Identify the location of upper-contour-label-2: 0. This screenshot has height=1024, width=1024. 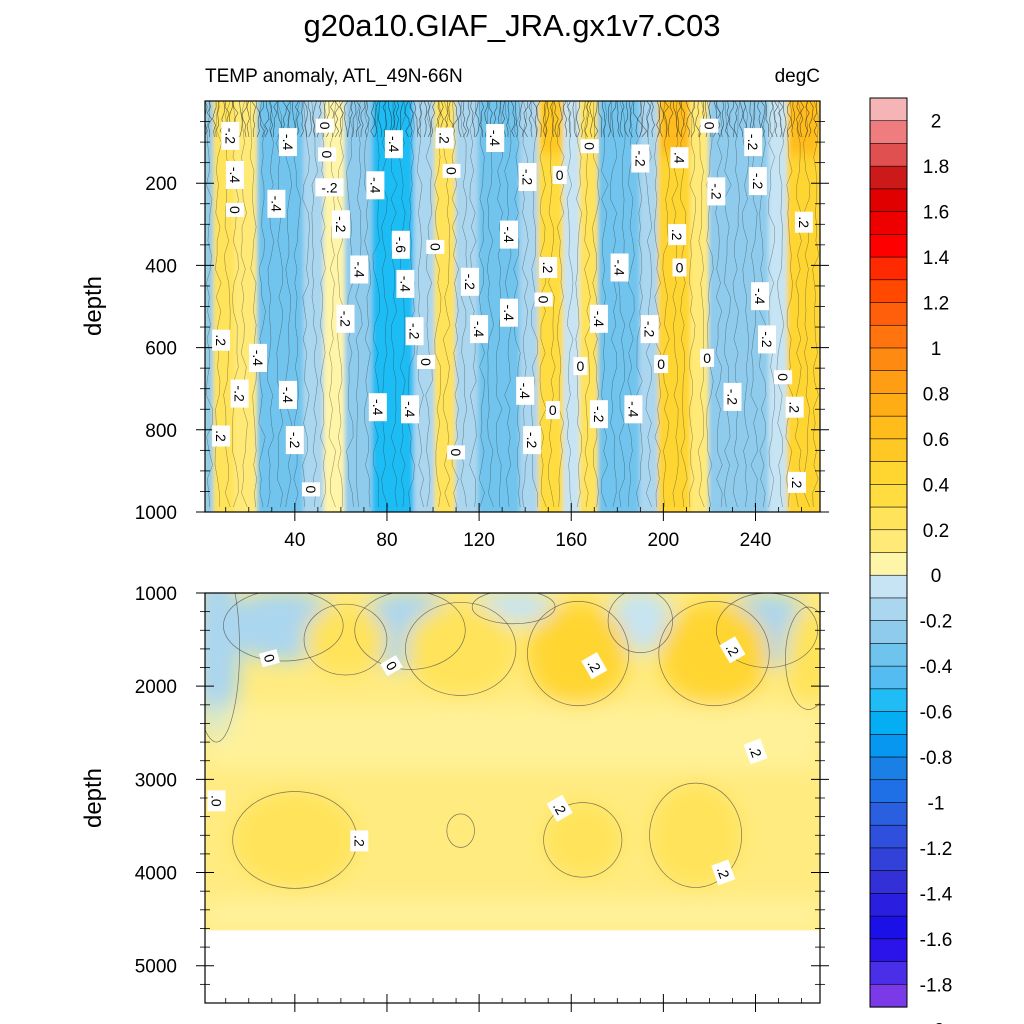
(234, 209).